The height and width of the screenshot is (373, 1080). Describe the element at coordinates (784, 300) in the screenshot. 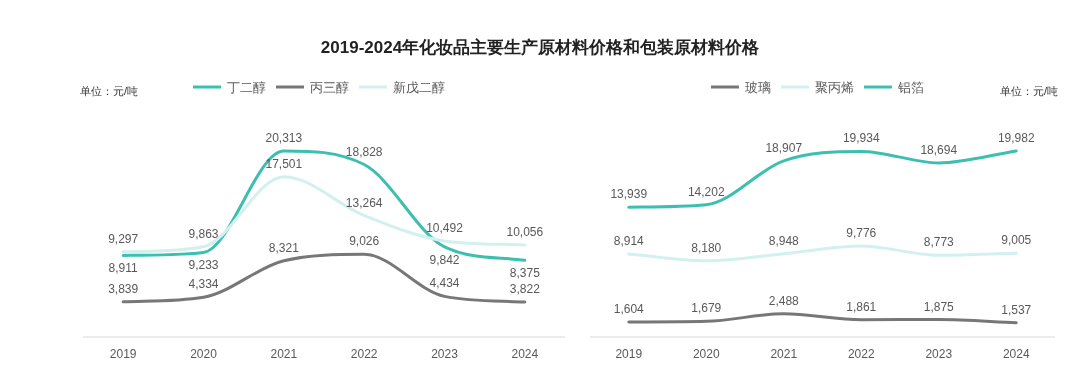

I see `data-label: 2,488` at that location.